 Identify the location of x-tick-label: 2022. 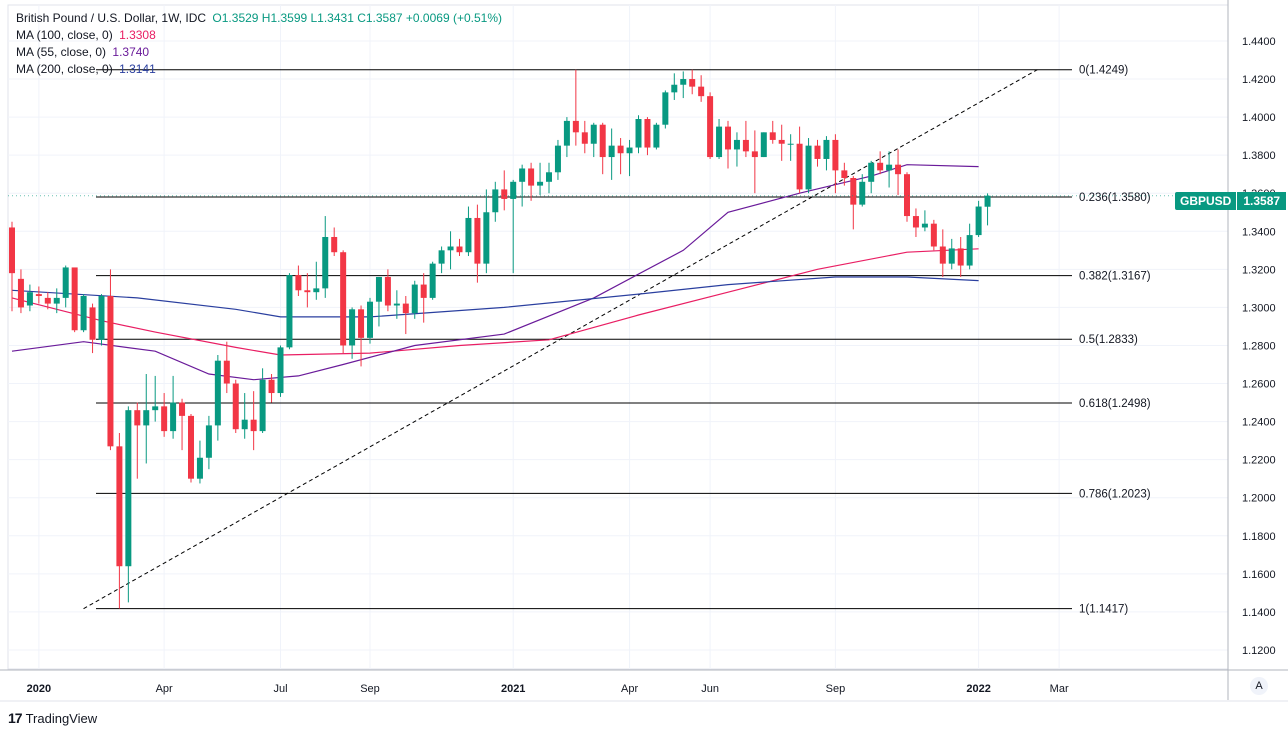
(978, 689).